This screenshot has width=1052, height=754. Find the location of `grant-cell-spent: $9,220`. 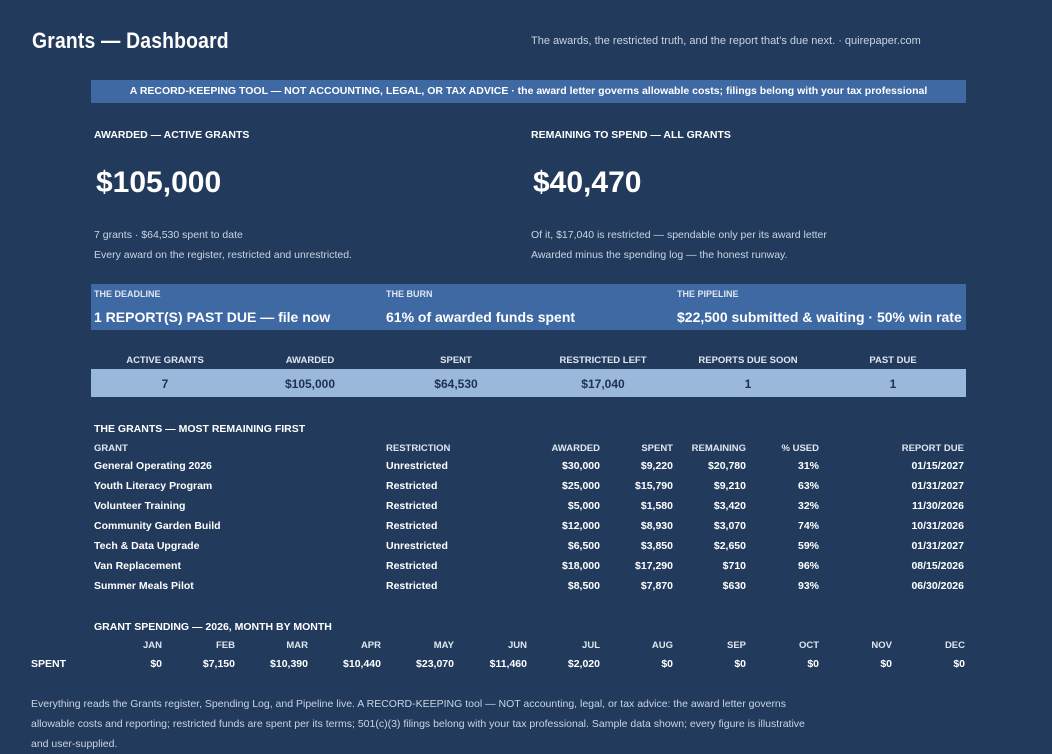

grant-cell-spent: $9,220 is located at coordinates (656, 466).